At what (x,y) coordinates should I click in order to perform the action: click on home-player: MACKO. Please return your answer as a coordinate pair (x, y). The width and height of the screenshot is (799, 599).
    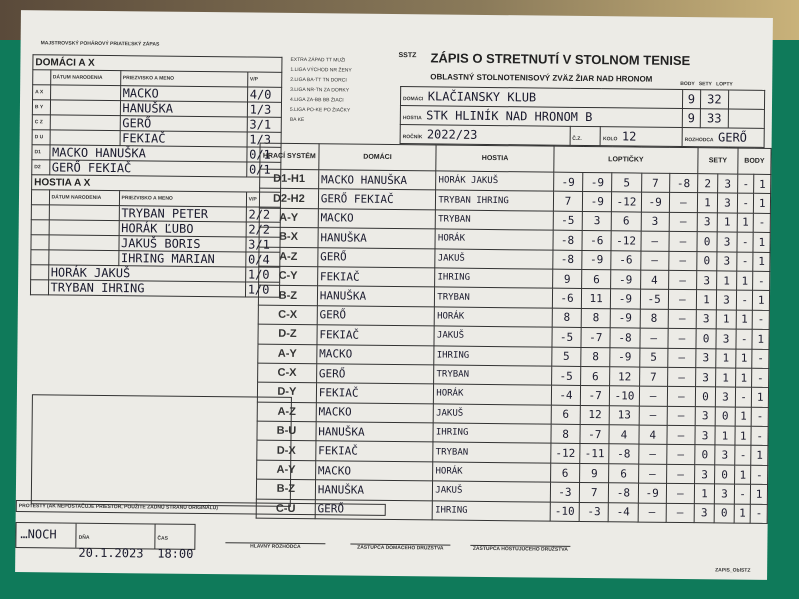
    Looking at the image, I should click on (375, 354).